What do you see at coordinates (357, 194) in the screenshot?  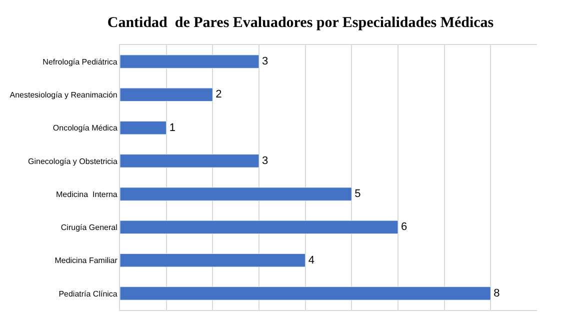 I see `data-label: 5` at bounding box center [357, 194].